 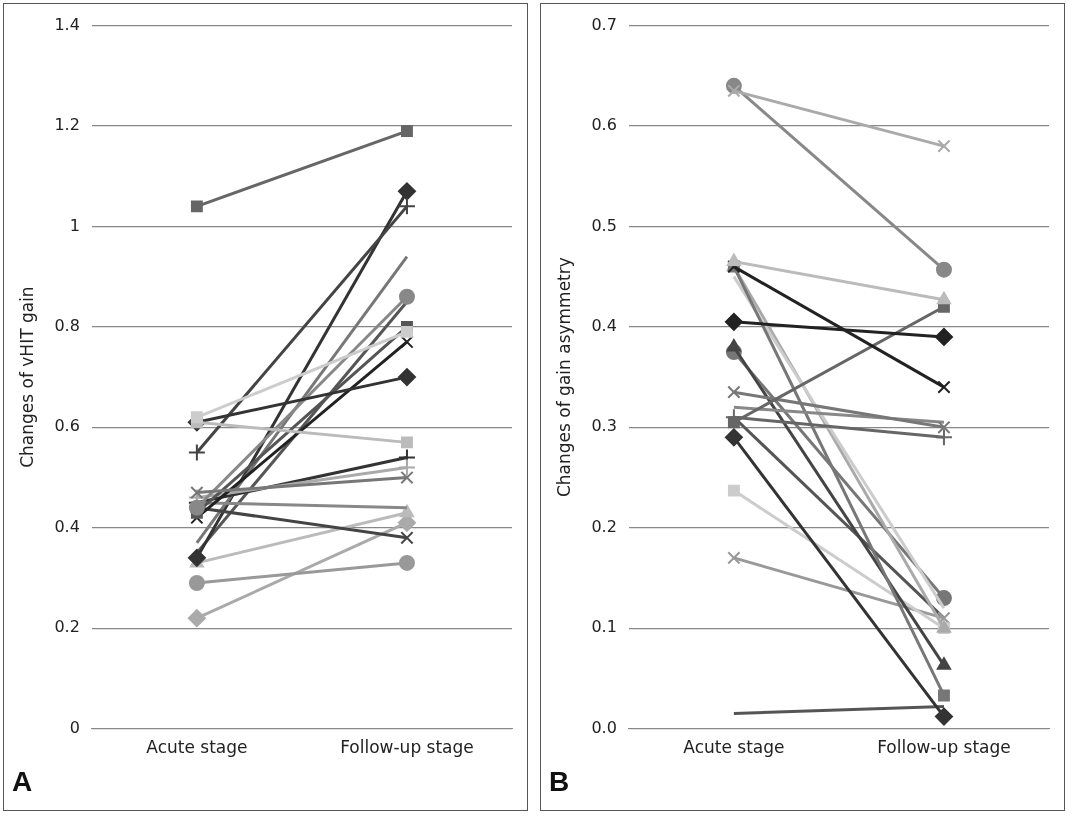 I want to click on y-axis-title: Changes of gain asymmetry, so click(x=563, y=377).